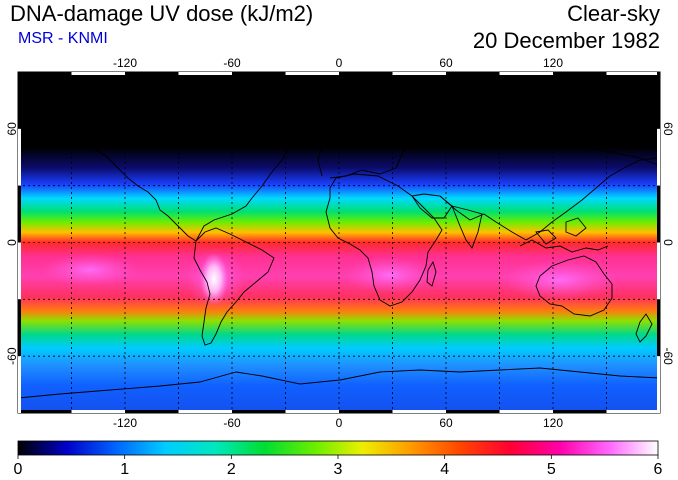 The width and height of the screenshot is (678, 480). Describe the element at coordinates (564, 235) in the screenshot. I see `coast-indonesia` at that location.